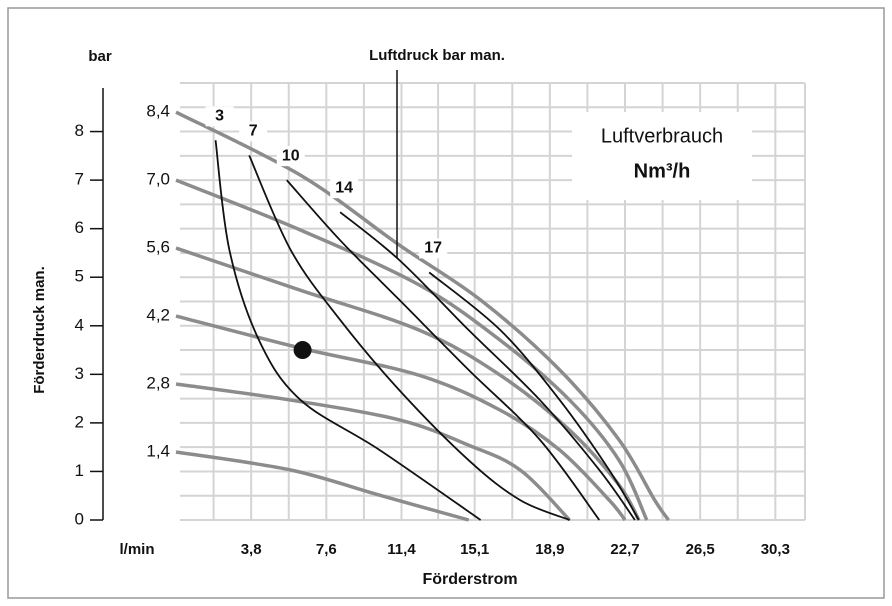 The height and width of the screenshot is (606, 892). I want to click on series-label: 2,8, so click(158, 383).